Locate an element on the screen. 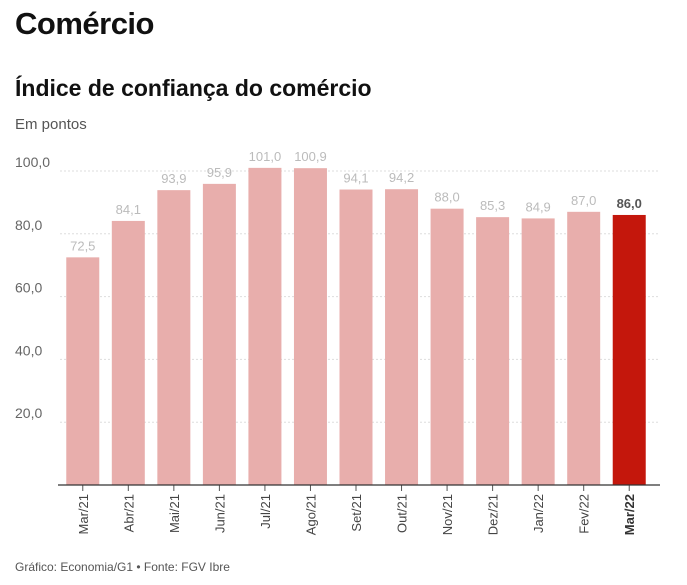  value-label: 94,2 is located at coordinates (401, 177).